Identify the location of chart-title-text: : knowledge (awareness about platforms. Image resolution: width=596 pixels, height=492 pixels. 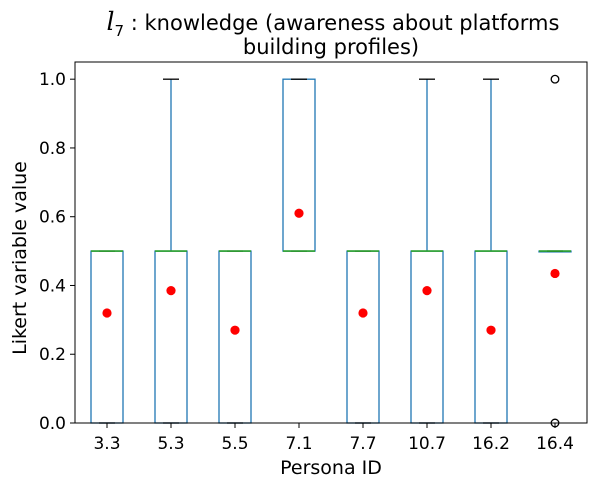
(341, 23).